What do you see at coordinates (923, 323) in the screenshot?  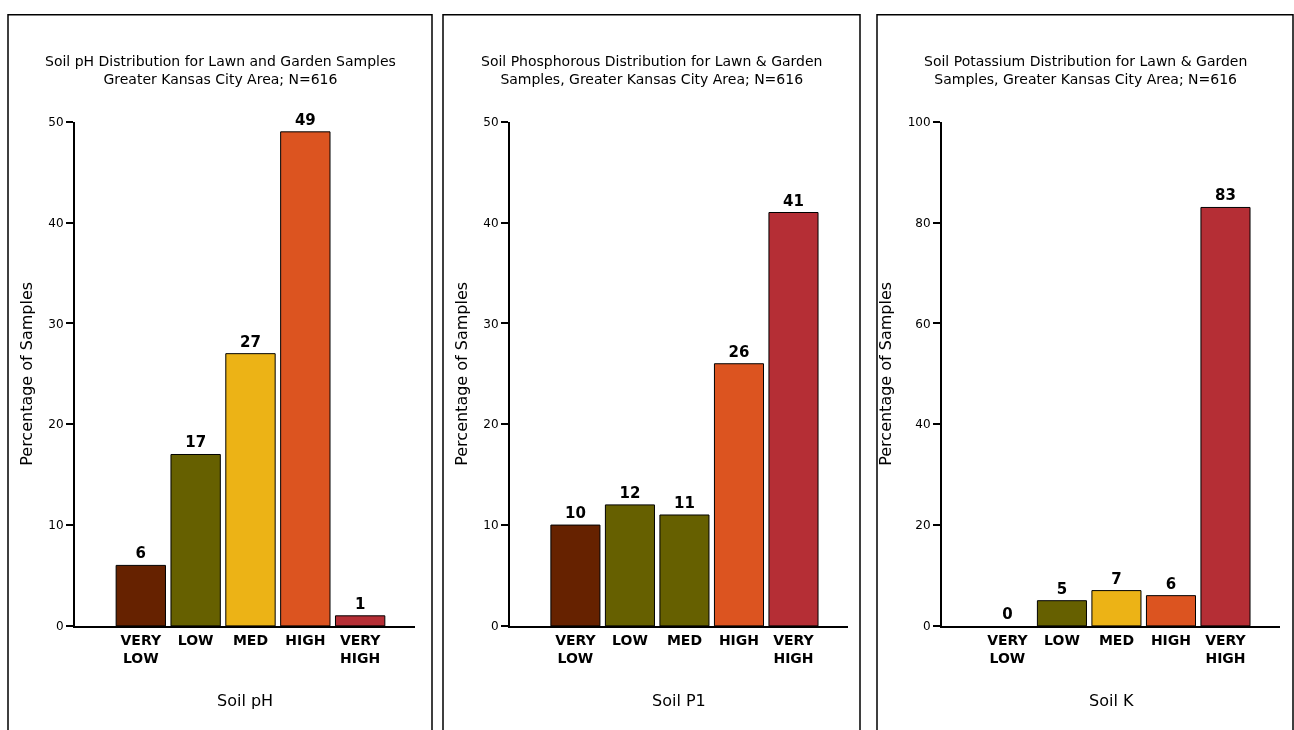 I see `y-tick-label: 60` at bounding box center [923, 323].